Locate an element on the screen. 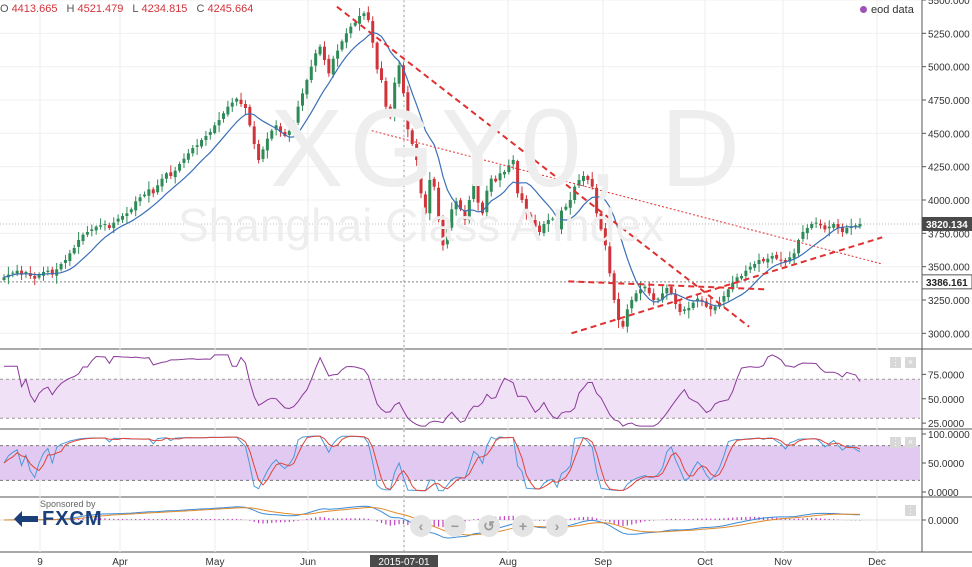 Image resolution: width=972 pixels, height=567 pixels. open-value: 4413.665 is located at coordinates (34, 9).